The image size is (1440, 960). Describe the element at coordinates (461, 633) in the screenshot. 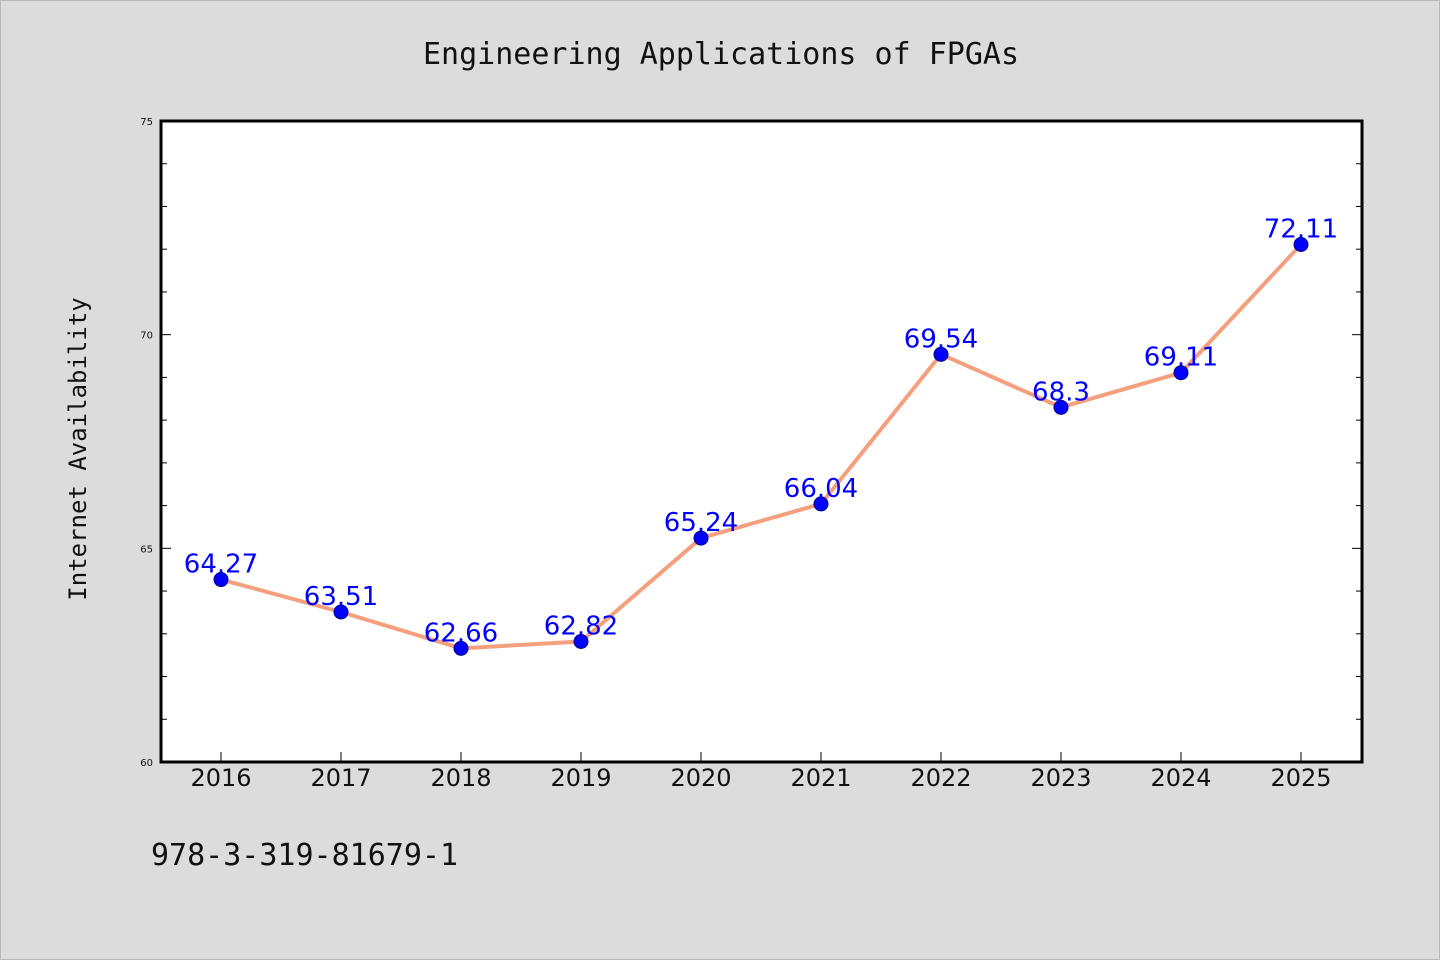

I see `data-label-2018: 62.66` at that location.